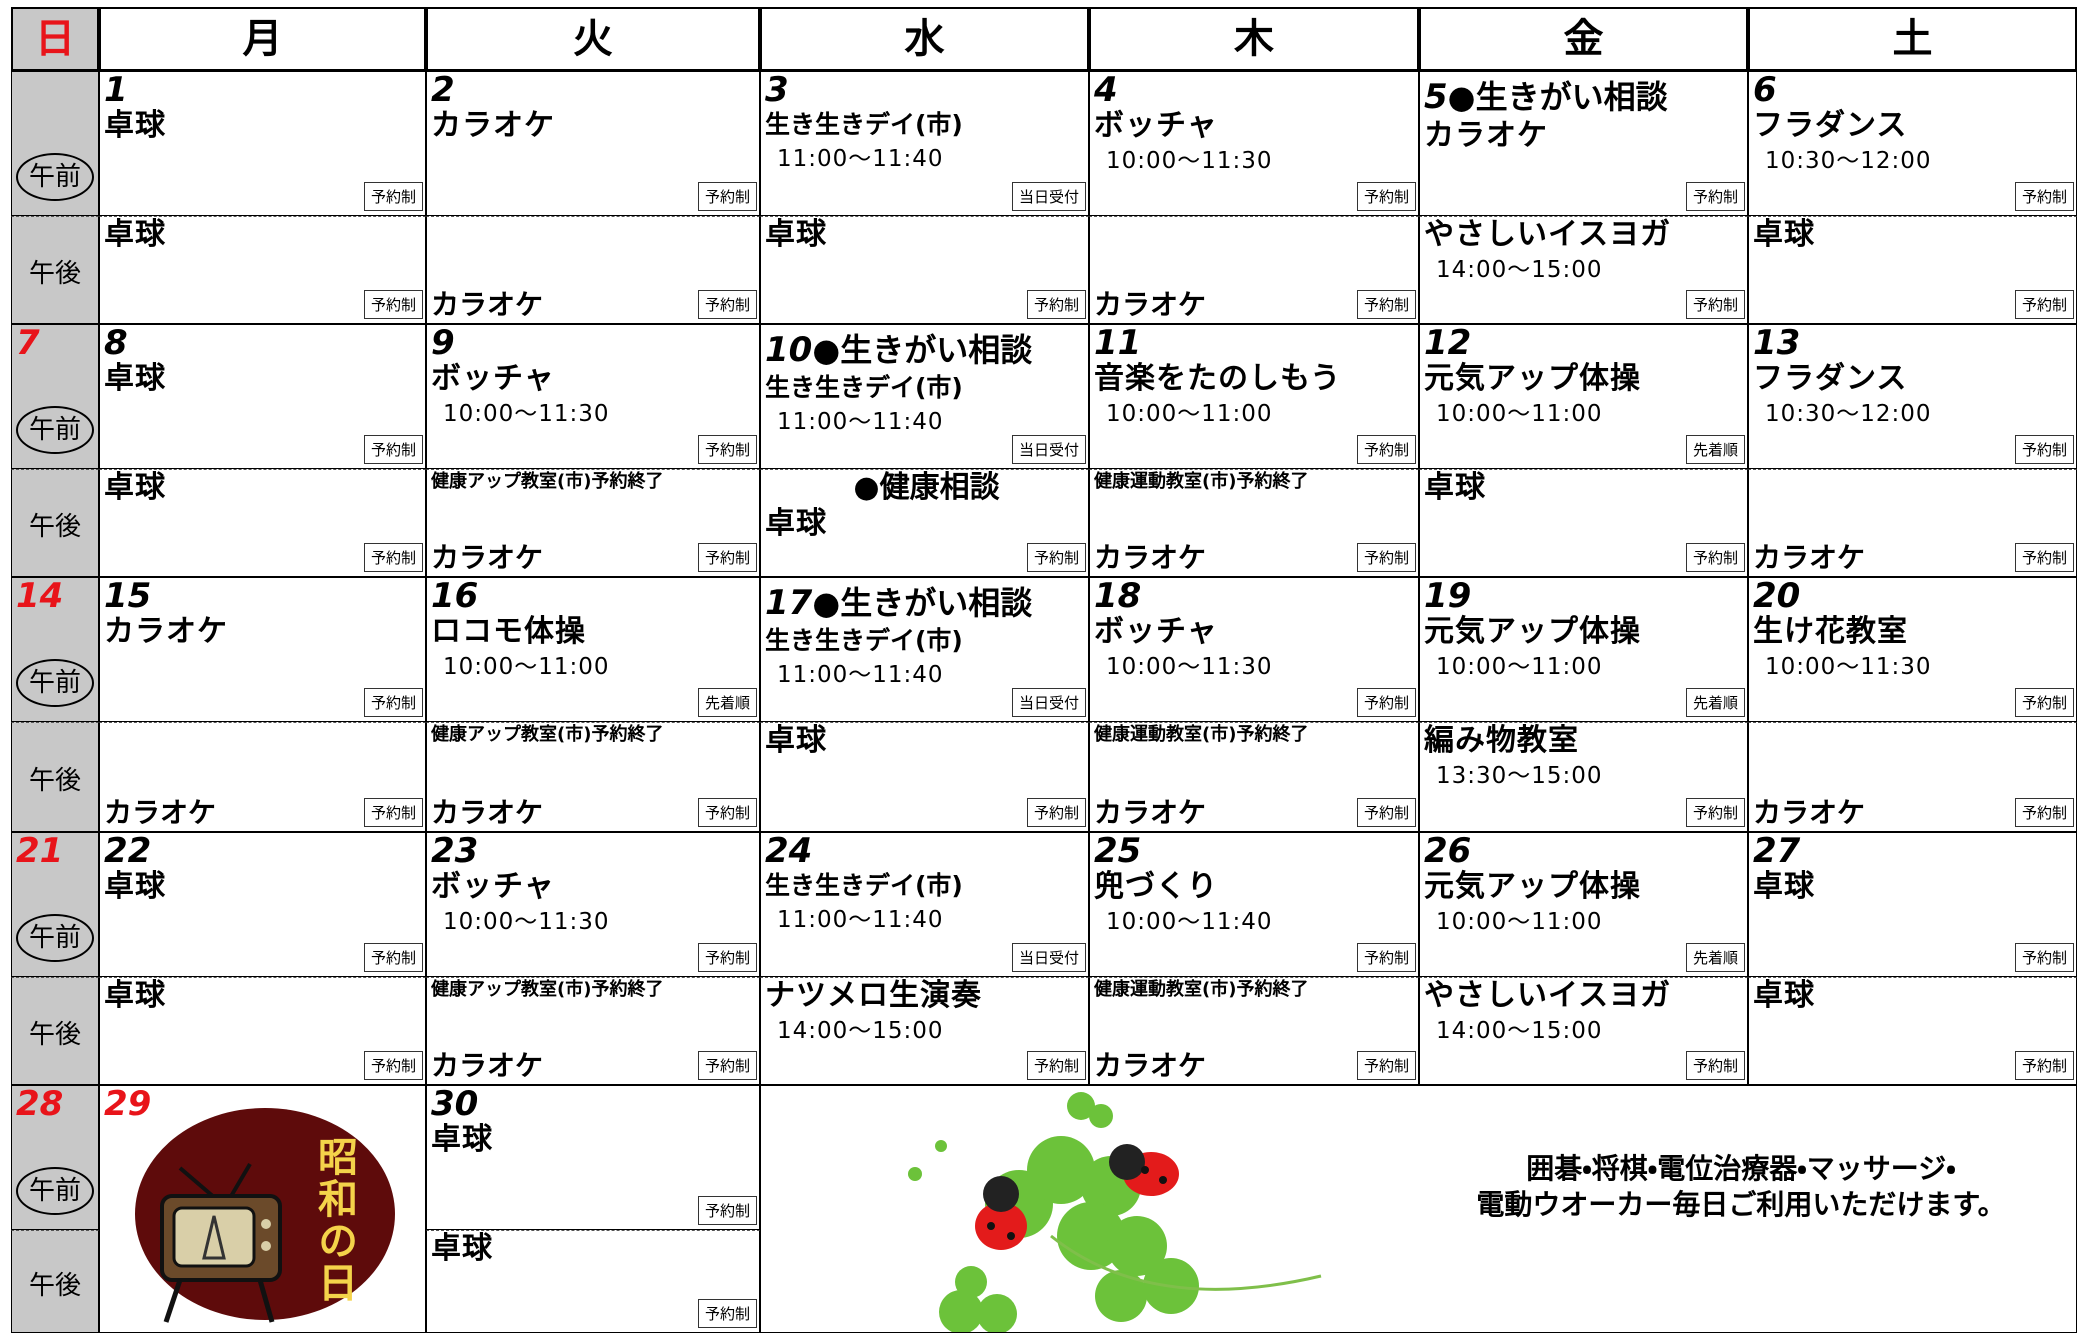 The height and width of the screenshot is (1335, 2088). What do you see at coordinates (1156, 886) in the screenshot?
I see `title: 兜づくり` at bounding box center [1156, 886].